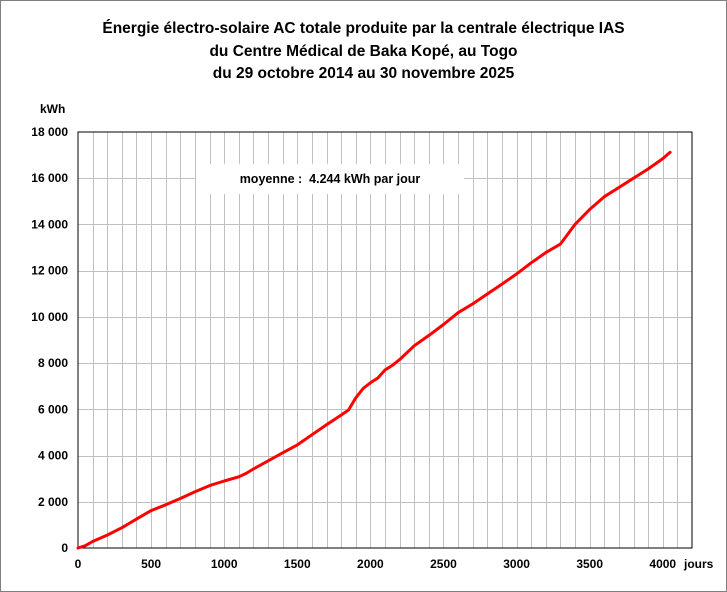  What do you see at coordinates (53, 363) in the screenshot?
I see `y-tick-label: 8 000` at bounding box center [53, 363].